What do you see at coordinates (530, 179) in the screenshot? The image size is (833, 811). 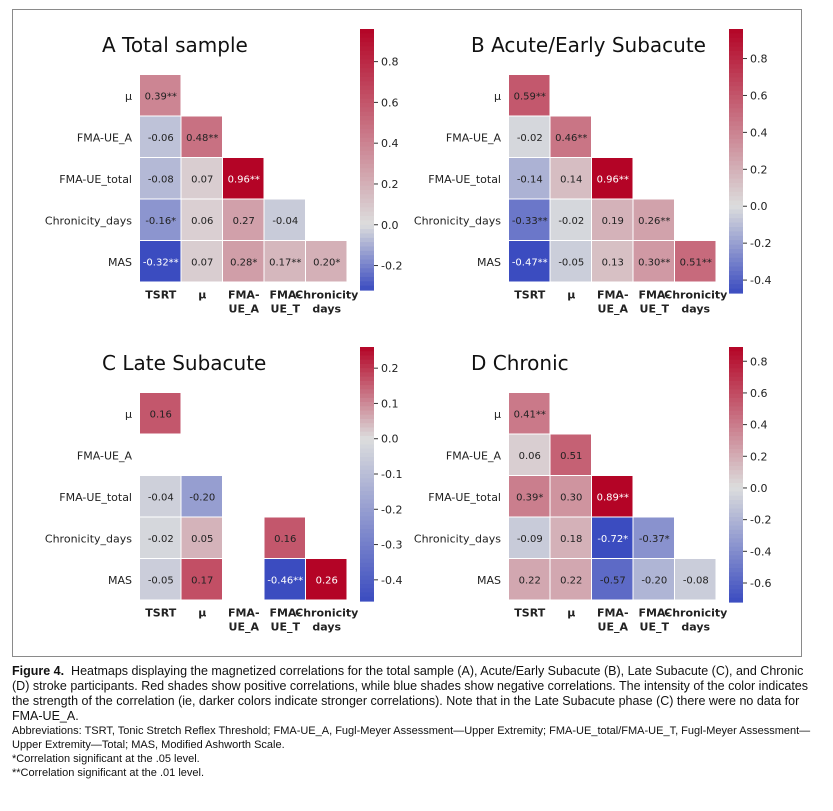 I see `panel-b-cell-label: -0.14` at bounding box center [530, 179].